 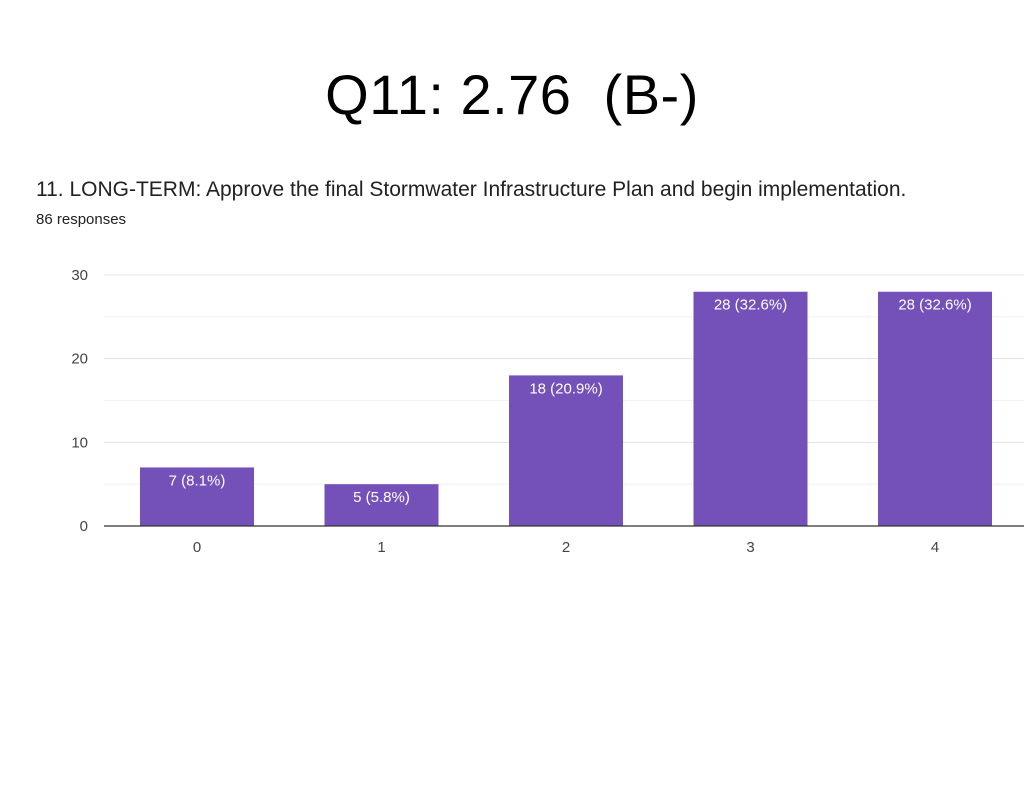 I want to click on data-label: 18 (20.9%), so click(x=565, y=388).